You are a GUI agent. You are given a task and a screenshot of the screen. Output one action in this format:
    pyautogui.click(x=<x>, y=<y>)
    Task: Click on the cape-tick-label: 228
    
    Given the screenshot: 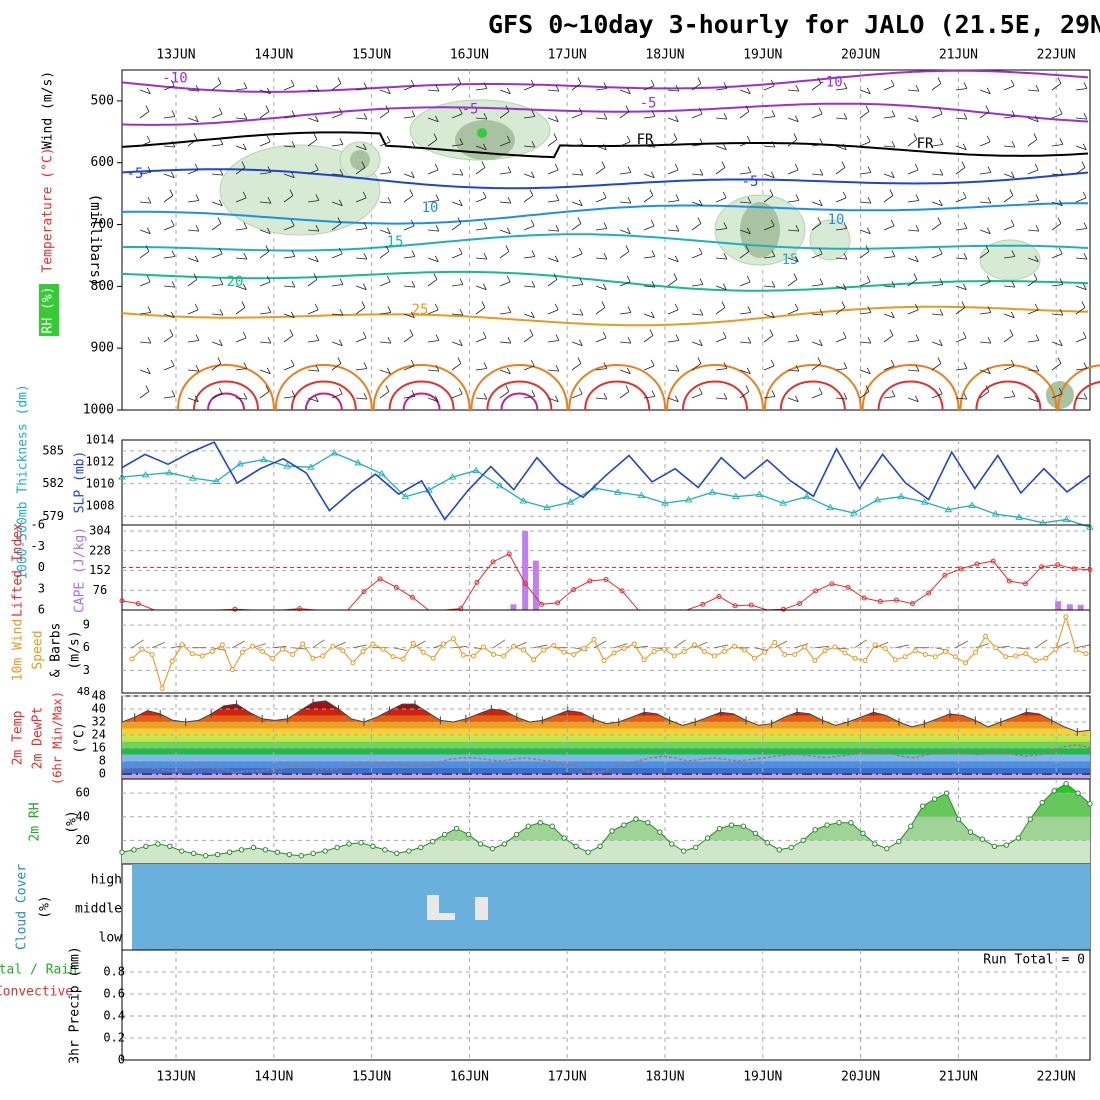 What is the action you would take?
    pyautogui.click(x=100, y=550)
    